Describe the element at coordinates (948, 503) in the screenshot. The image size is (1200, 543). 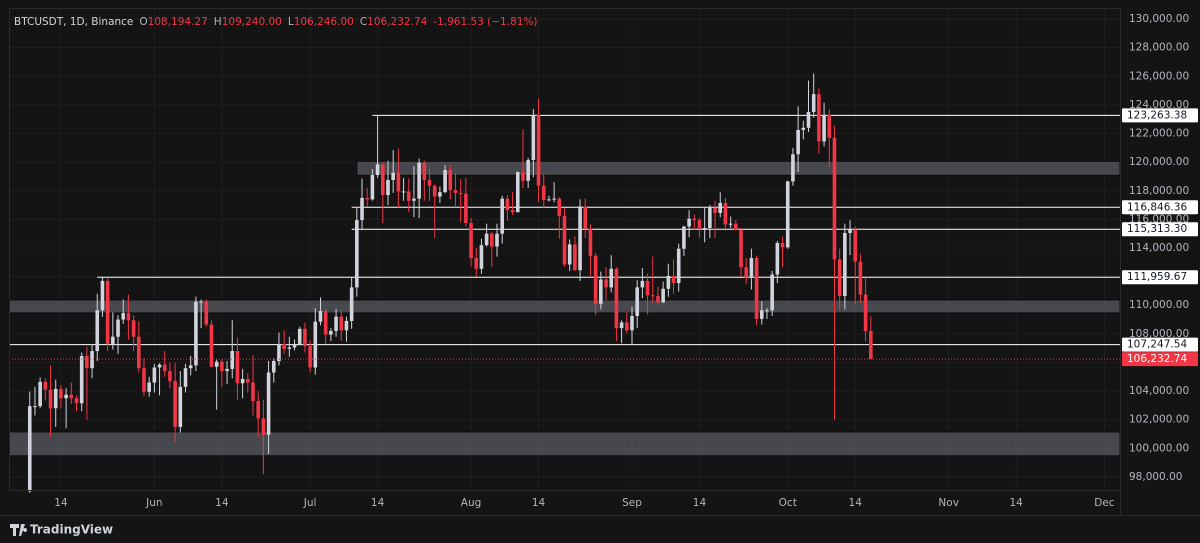
I see `x-tick-label: Nov` at that location.